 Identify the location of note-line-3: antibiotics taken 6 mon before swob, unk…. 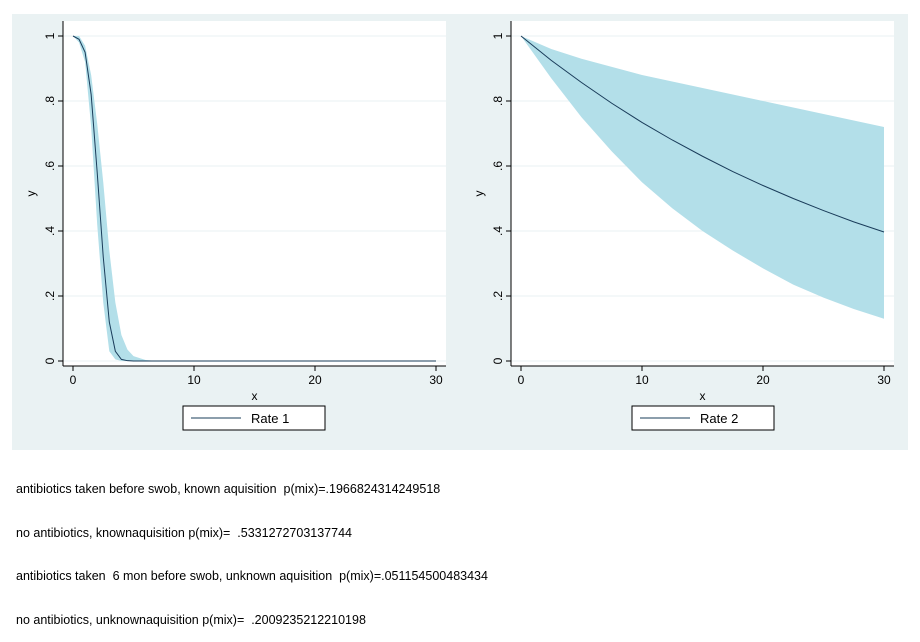
(252, 576).